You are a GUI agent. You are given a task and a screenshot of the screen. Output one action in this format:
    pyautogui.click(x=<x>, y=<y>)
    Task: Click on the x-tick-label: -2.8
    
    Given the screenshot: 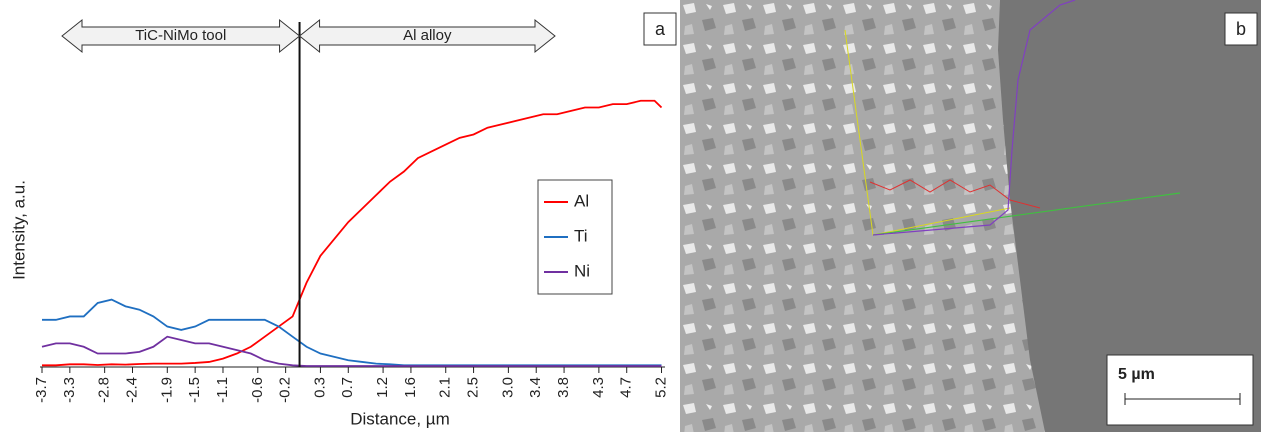 What is the action you would take?
    pyautogui.click(x=104, y=390)
    